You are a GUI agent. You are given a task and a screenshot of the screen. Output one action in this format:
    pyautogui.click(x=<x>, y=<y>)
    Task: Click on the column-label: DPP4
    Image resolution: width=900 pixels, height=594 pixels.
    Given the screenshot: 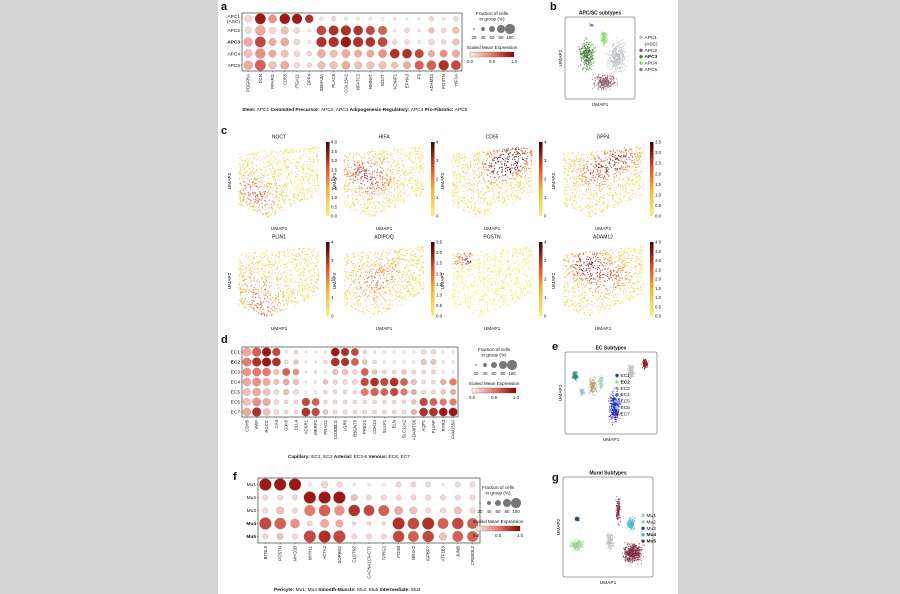 What is the action you would take?
    pyautogui.click(x=309, y=79)
    